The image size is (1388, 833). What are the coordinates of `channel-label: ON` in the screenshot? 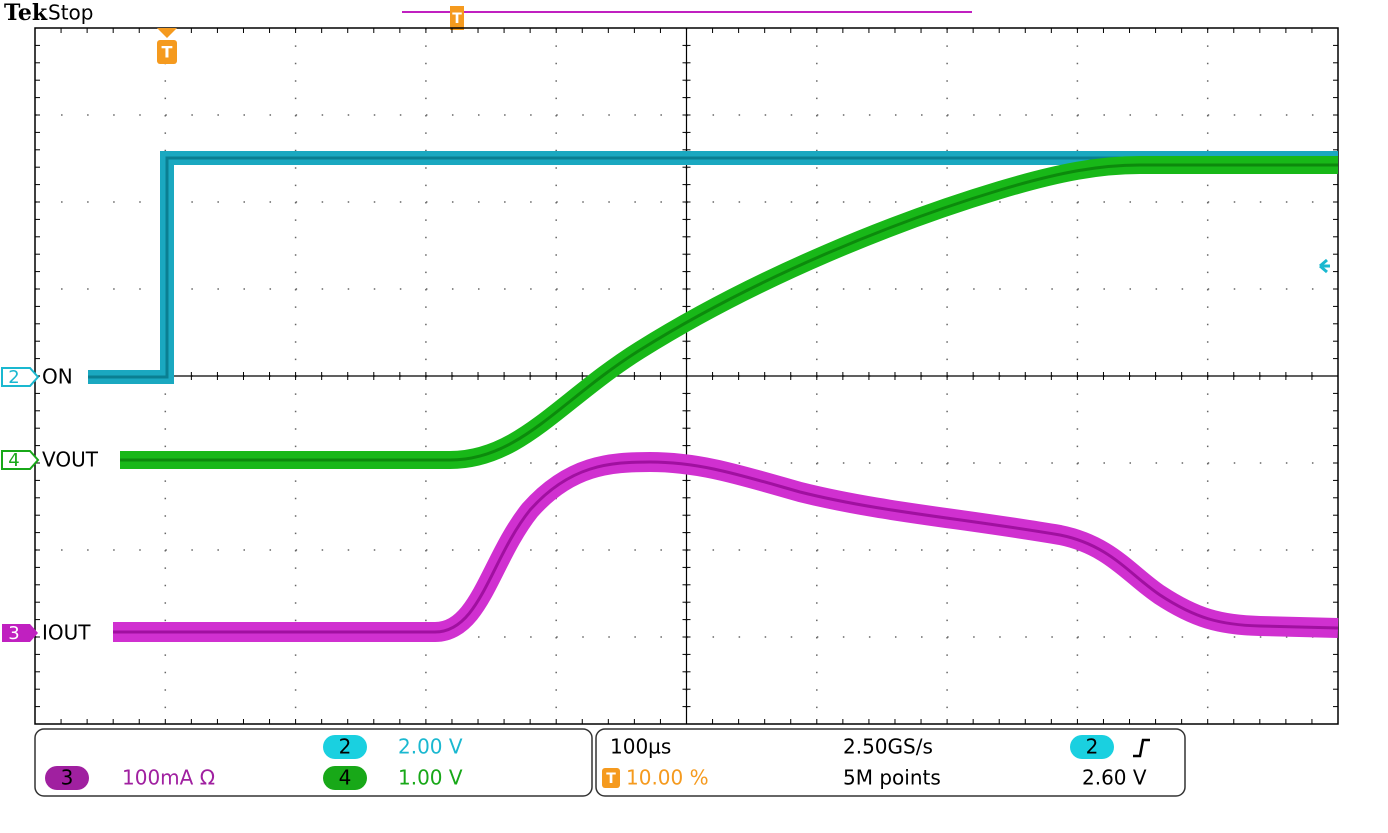 It's located at (57, 377).